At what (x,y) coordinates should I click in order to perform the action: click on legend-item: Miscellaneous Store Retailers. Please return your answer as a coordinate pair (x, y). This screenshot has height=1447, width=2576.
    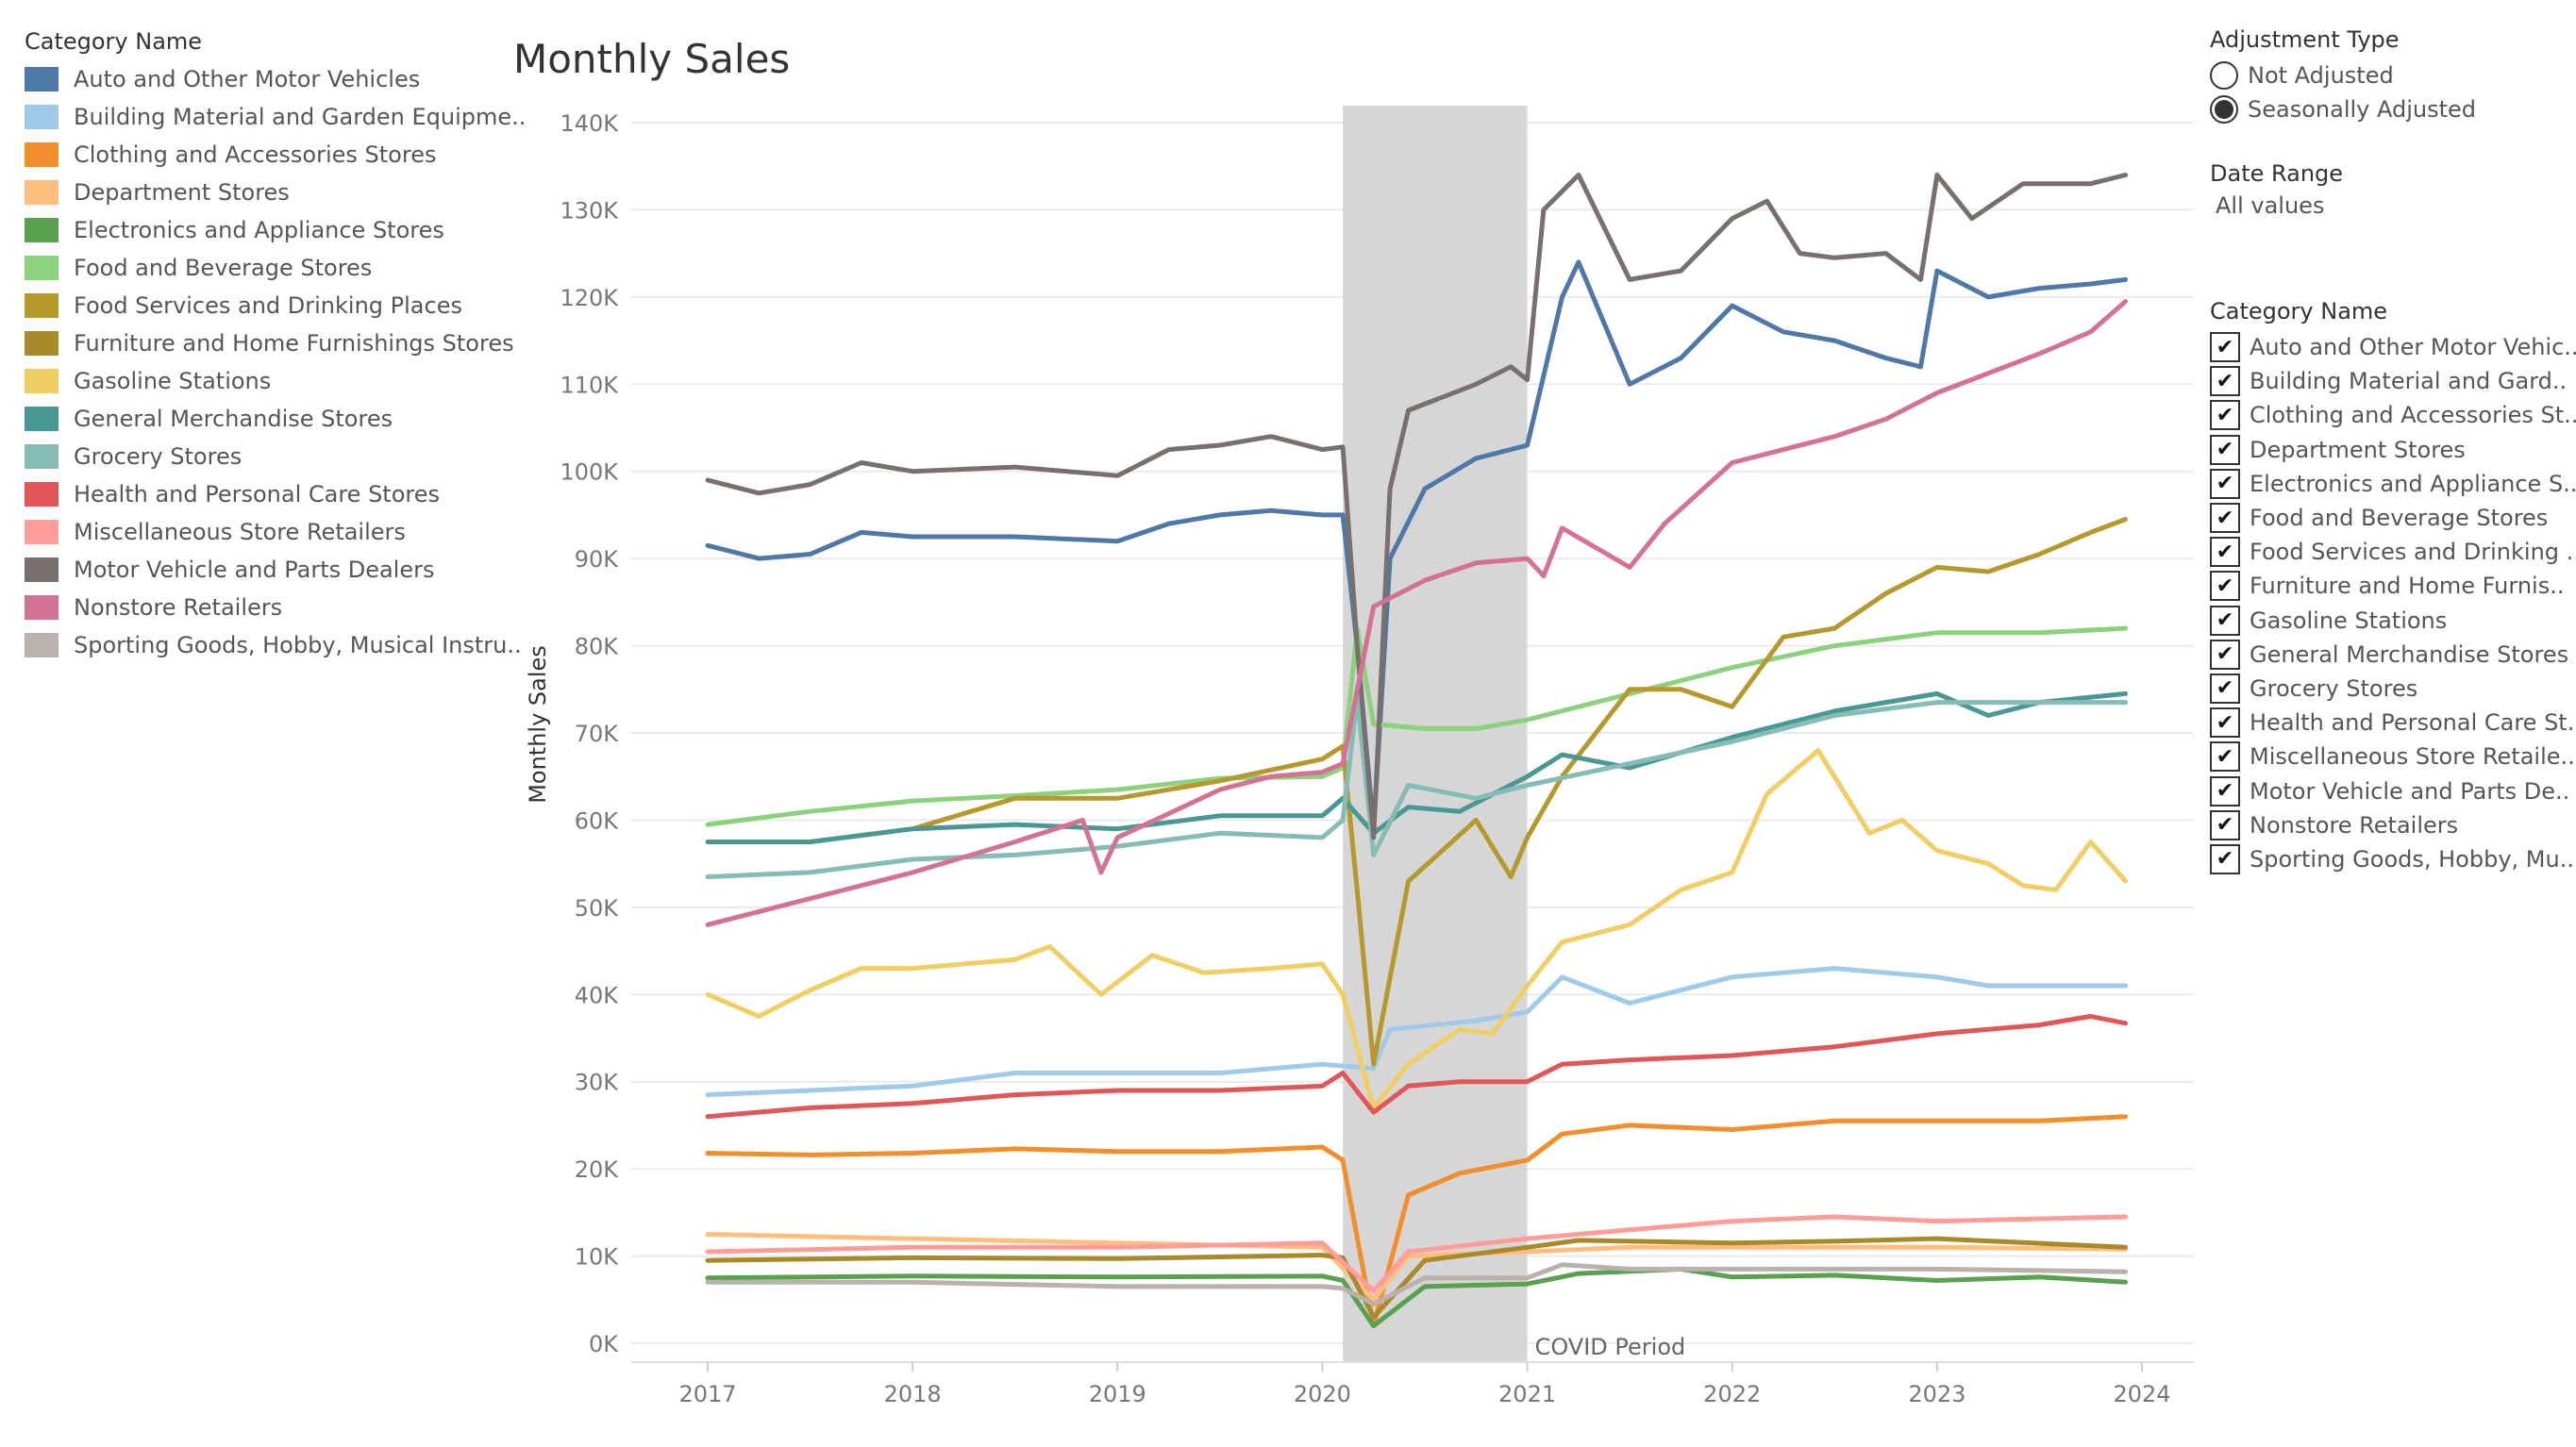
    Looking at the image, I should click on (265, 532).